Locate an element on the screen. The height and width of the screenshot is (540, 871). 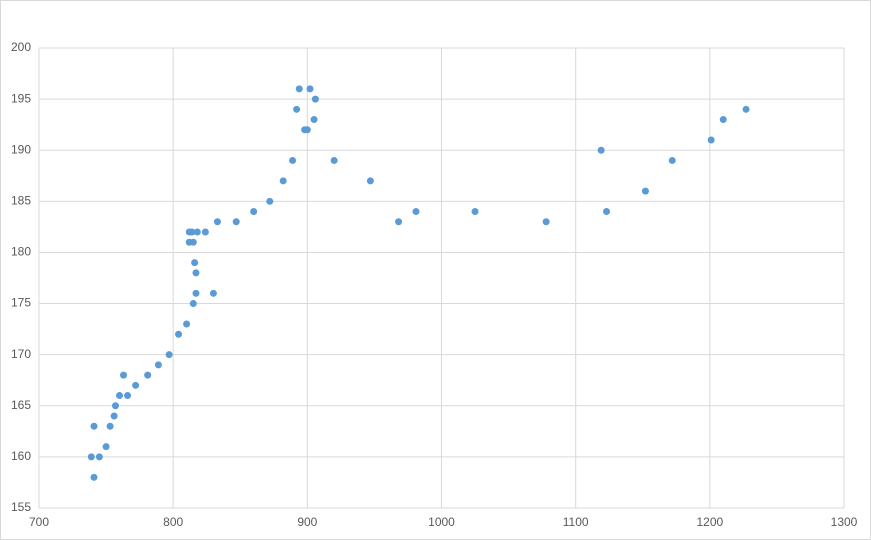
y-tick-label: 165 is located at coordinates (21, 405).